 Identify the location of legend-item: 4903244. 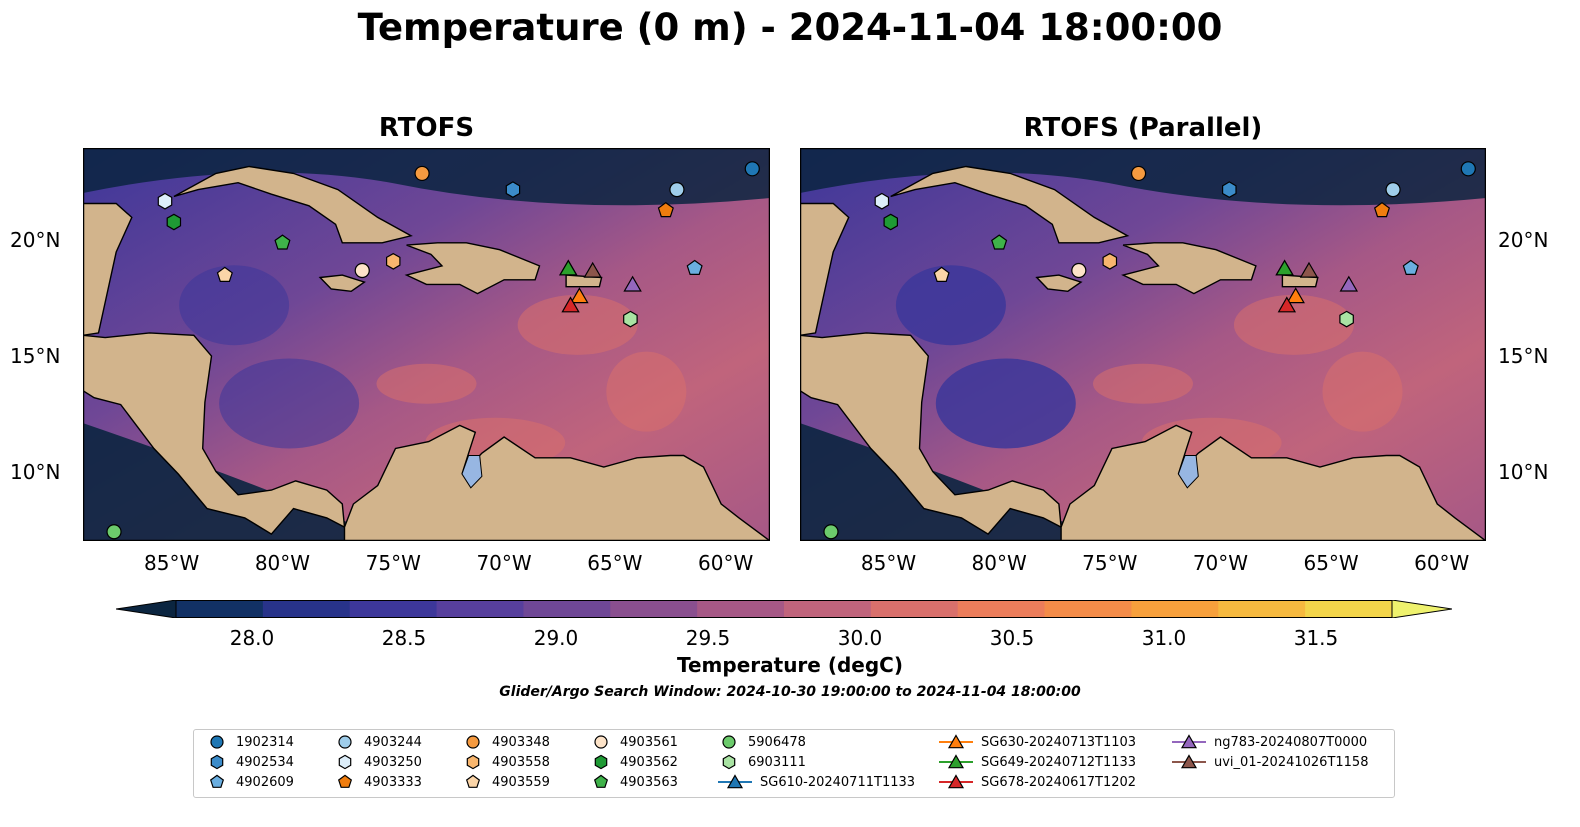
(378, 742).